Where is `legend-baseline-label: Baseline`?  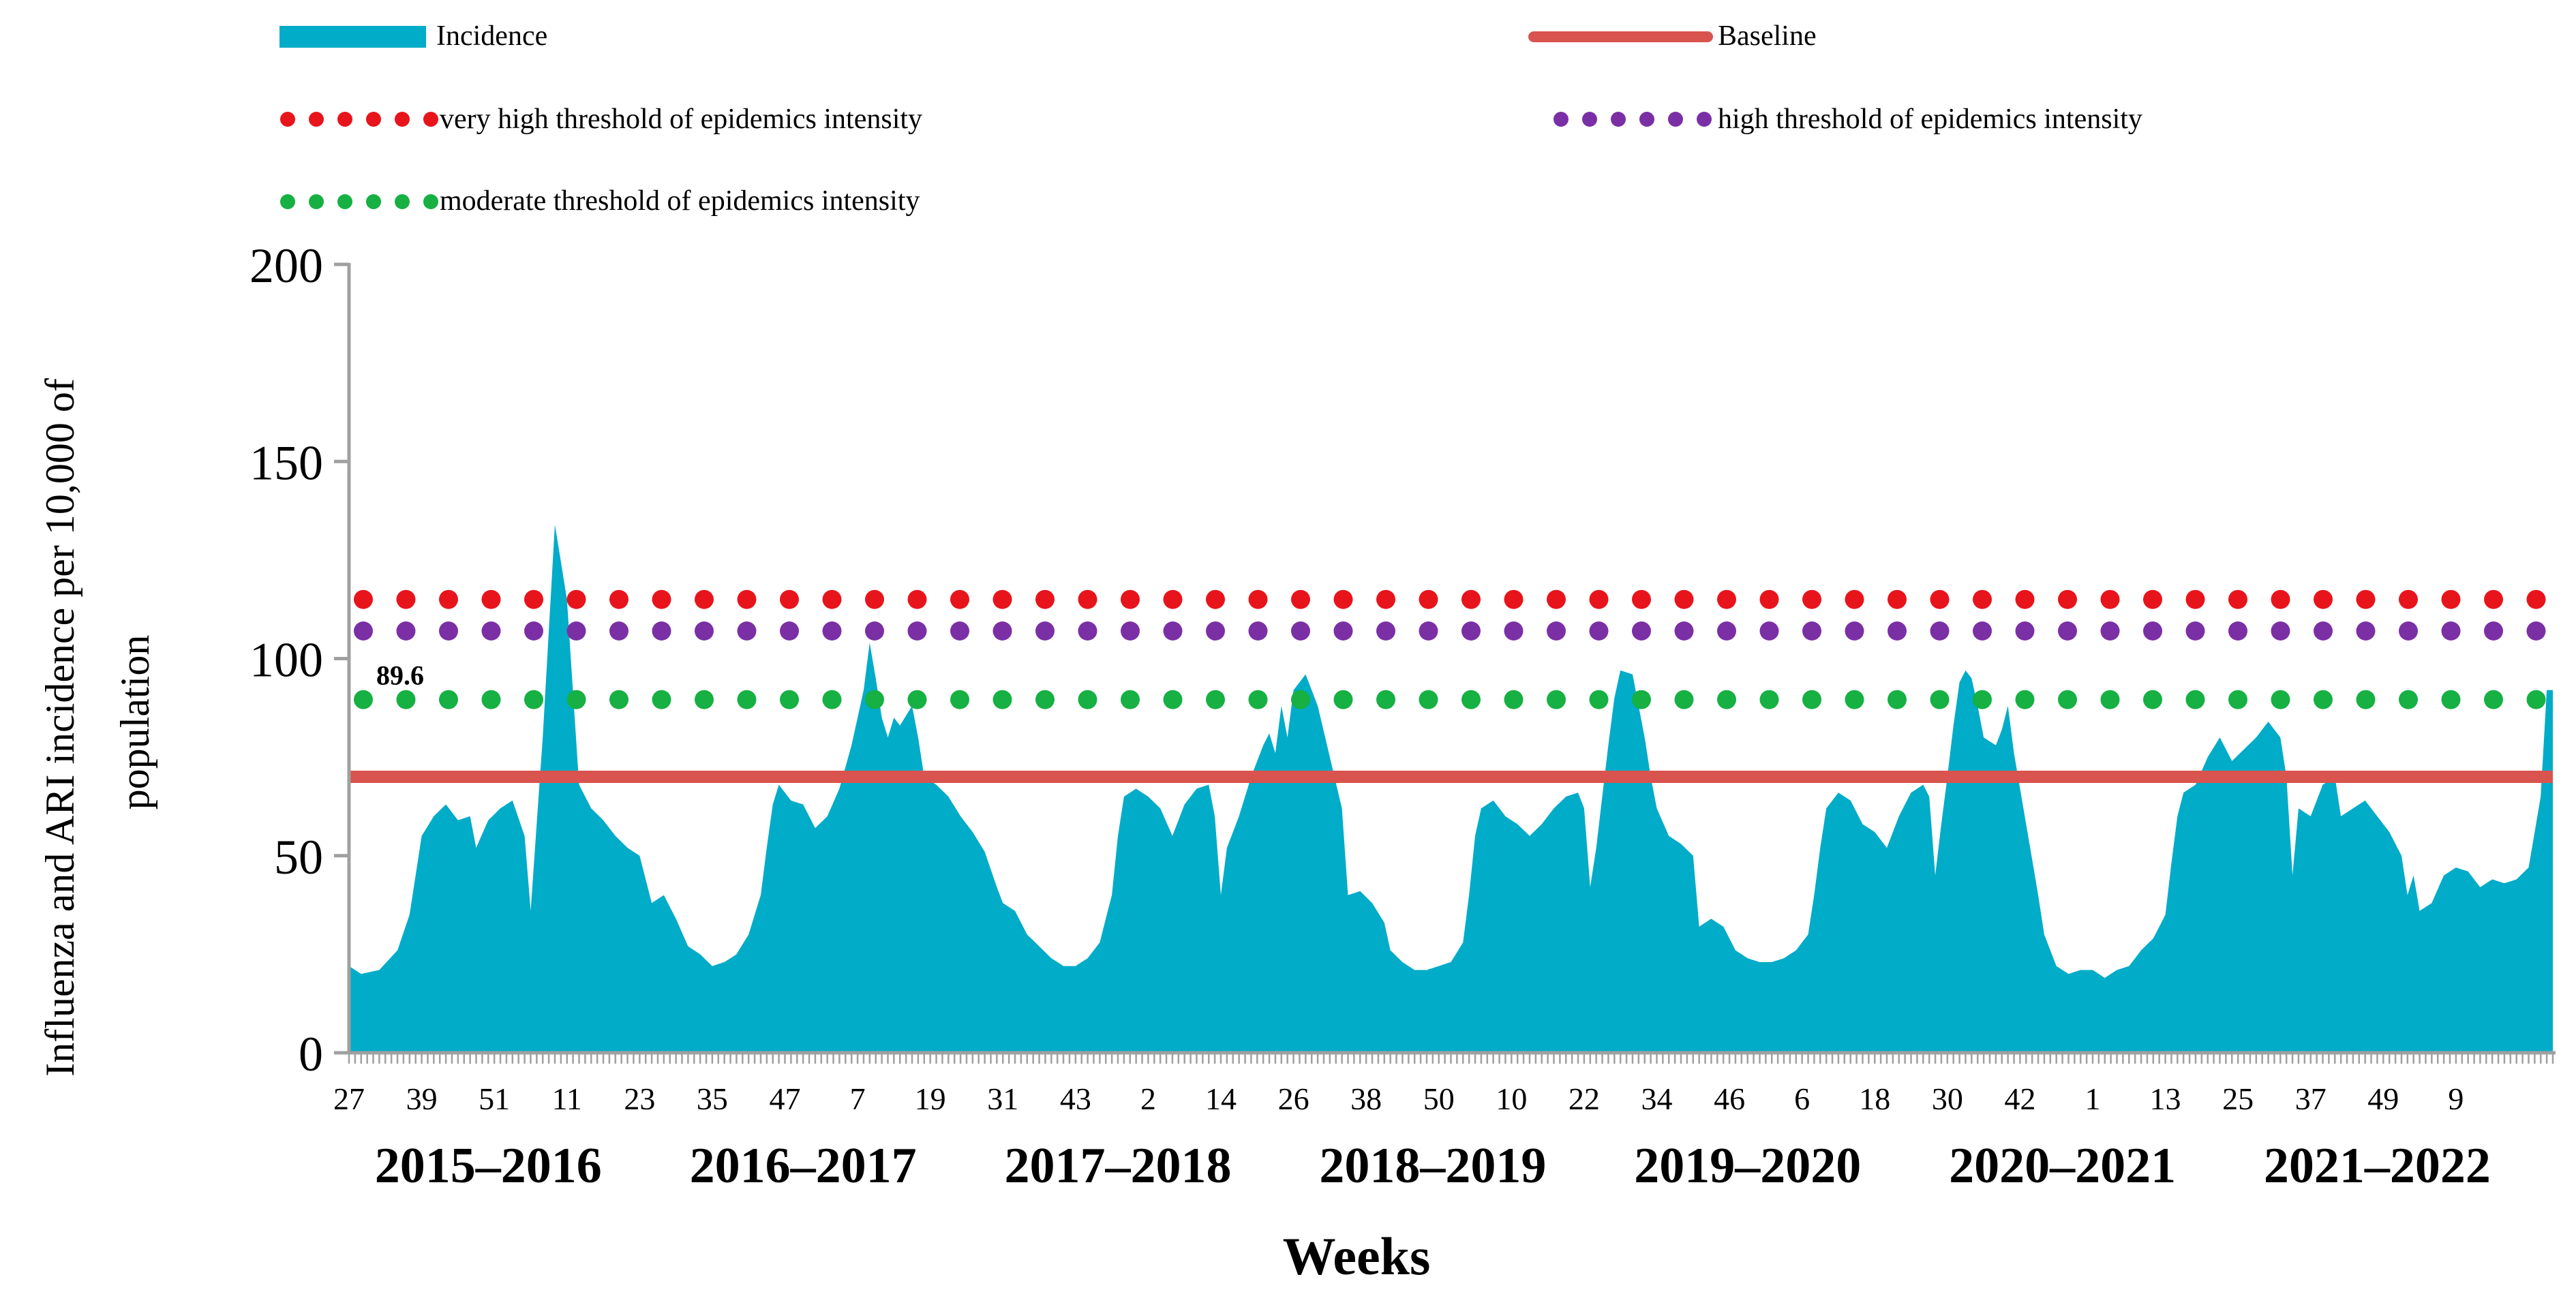
legend-baseline-label: Baseline is located at coordinates (1767, 36).